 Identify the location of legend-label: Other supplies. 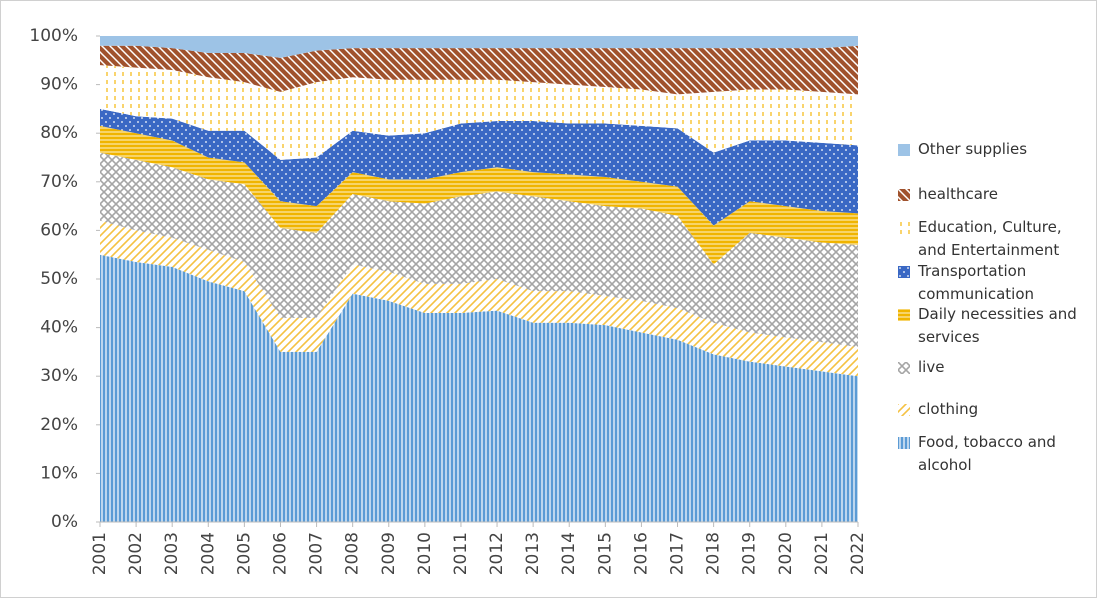
(973, 149).